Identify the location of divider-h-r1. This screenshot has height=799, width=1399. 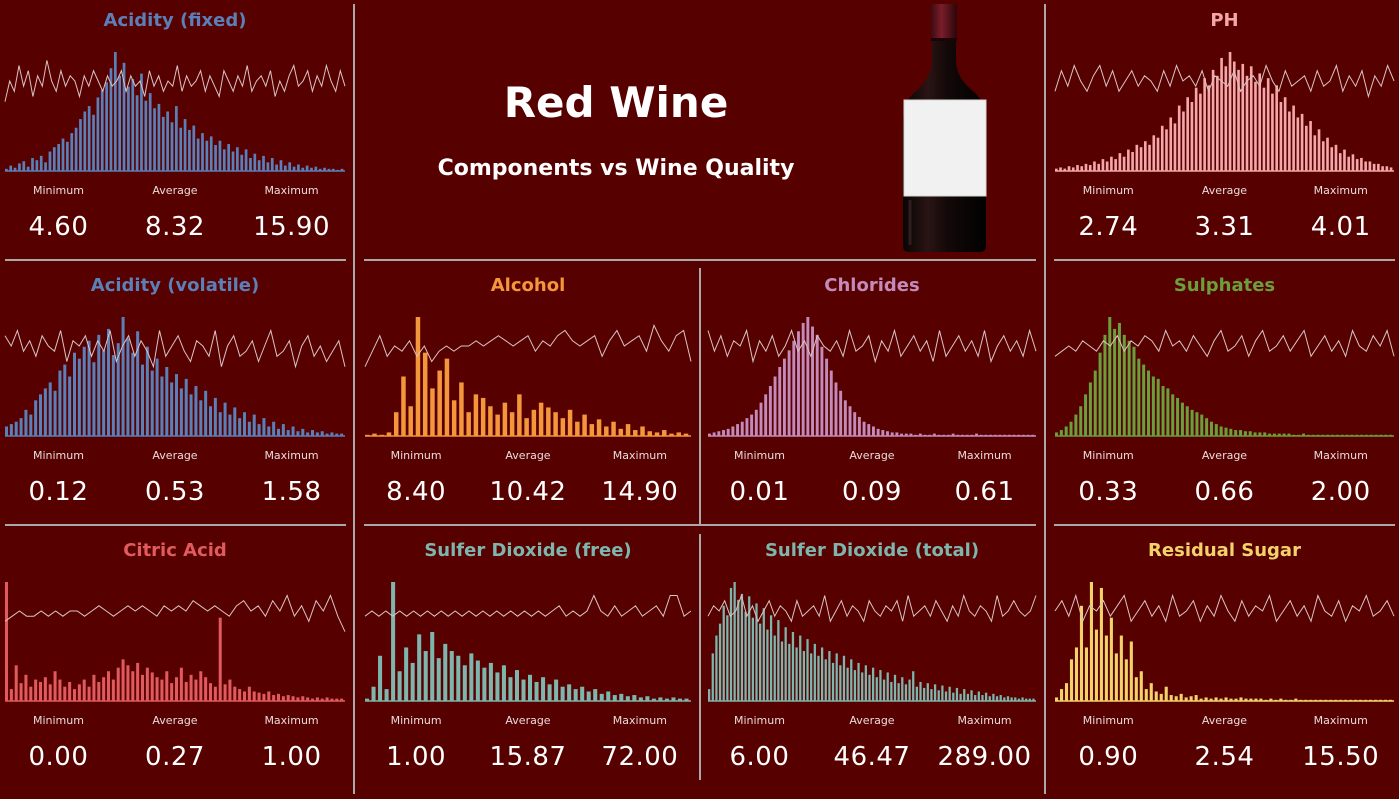
(1224, 260).